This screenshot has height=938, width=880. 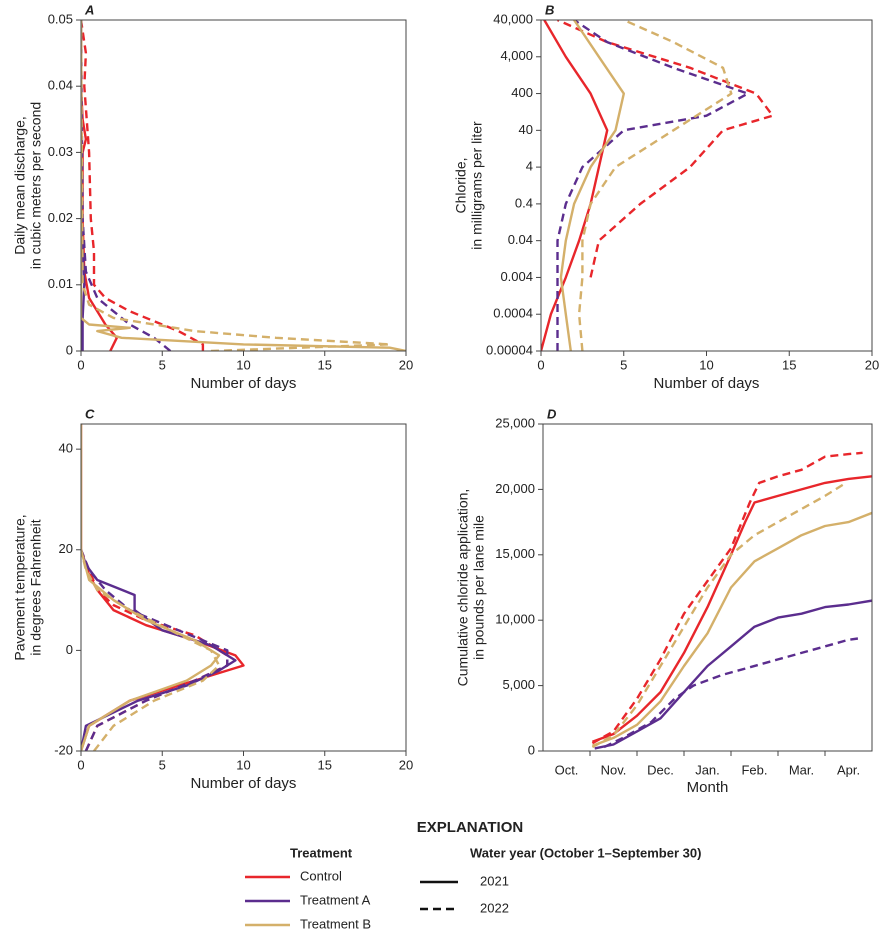 What do you see at coordinates (549, 9) in the screenshot?
I see `panel-letter: B` at bounding box center [549, 9].